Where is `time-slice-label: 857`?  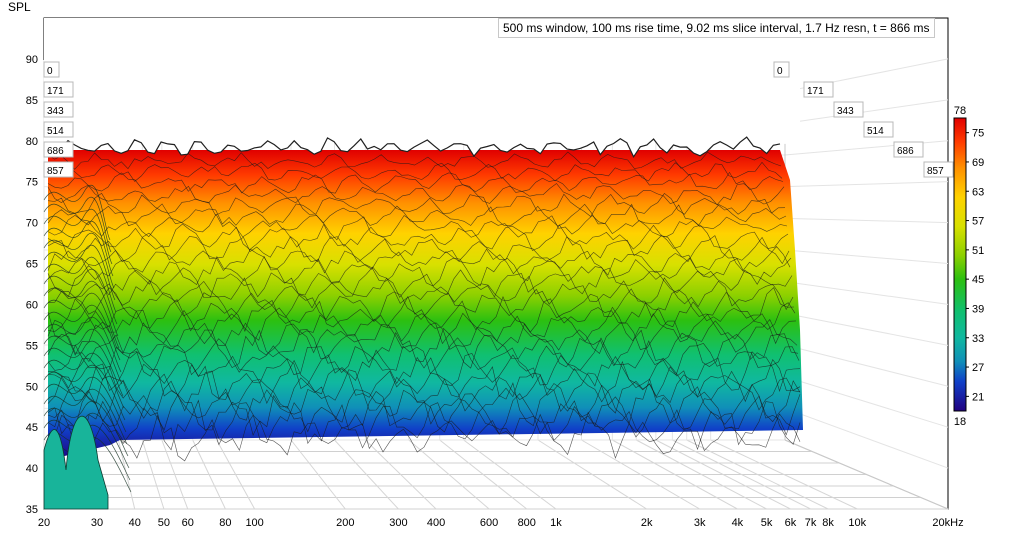 time-slice-label: 857 is located at coordinates (935, 171).